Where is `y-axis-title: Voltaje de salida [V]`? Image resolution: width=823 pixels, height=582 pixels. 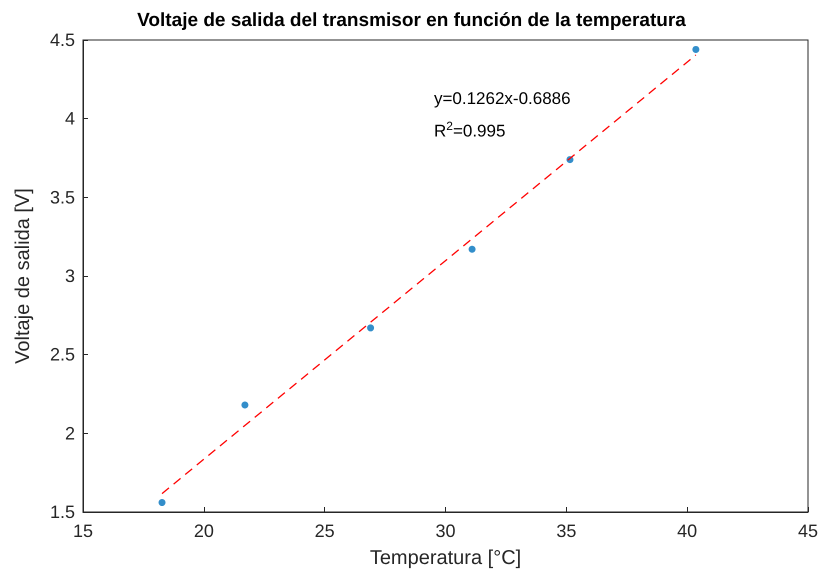 y-axis-title: Voltaje de salida [V] is located at coordinates (23, 276).